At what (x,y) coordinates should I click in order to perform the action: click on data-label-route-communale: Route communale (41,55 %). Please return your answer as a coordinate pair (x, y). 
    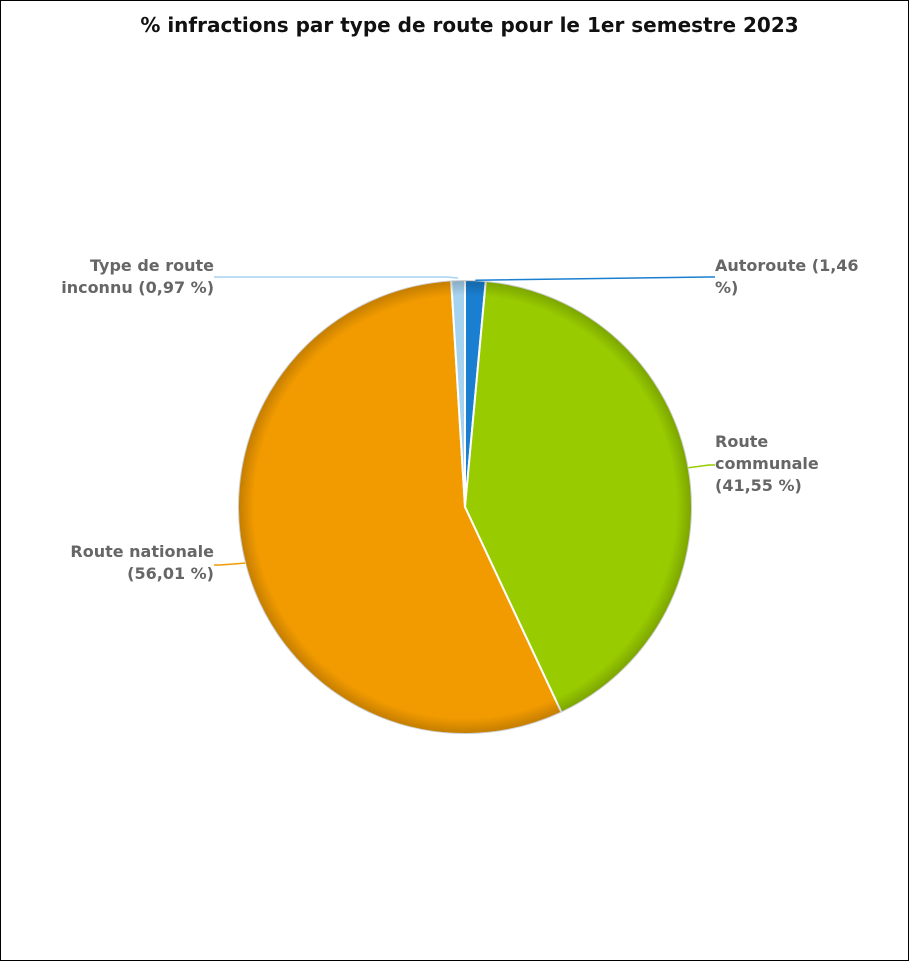
    Looking at the image, I should click on (767, 463).